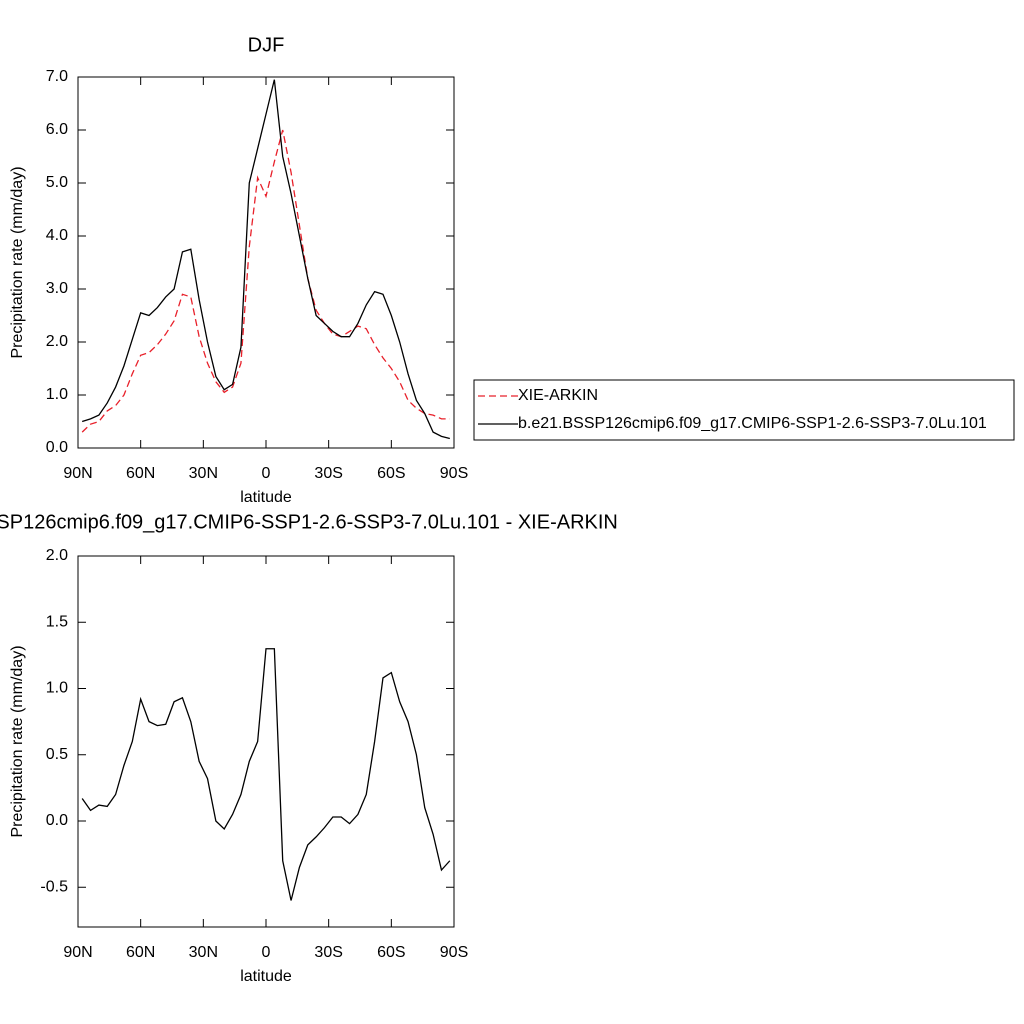  Describe the element at coordinates (57, 754) in the screenshot. I see `y-tick-label: 0.5` at that location.